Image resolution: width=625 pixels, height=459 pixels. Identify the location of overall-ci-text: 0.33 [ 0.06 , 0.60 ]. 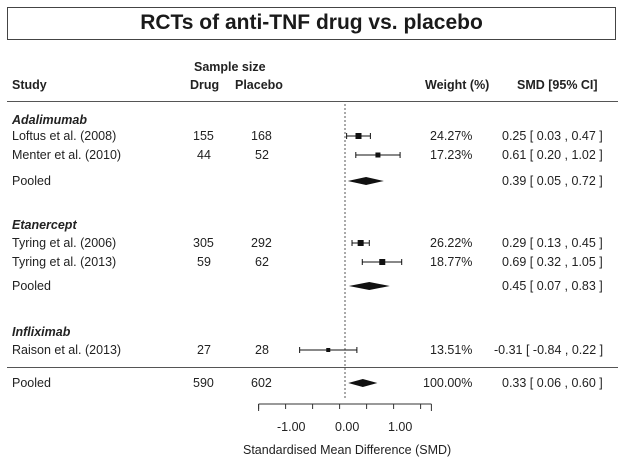
(552, 383).